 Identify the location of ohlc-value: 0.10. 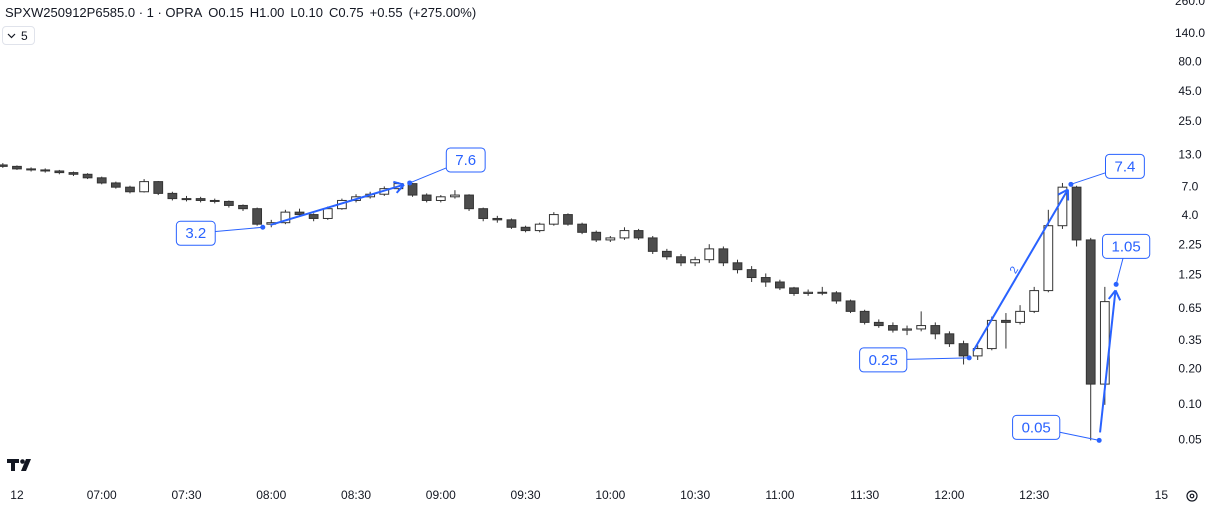
(310, 12).